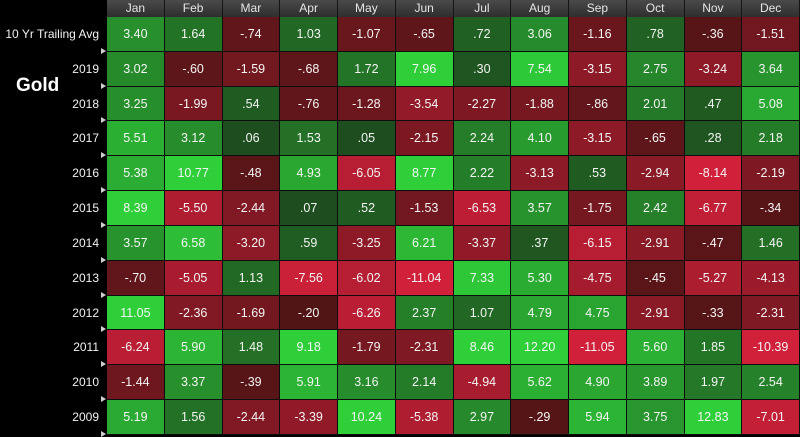 This screenshot has height=437, width=800. What do you see at coordinates (713, 104) in the screenshot?
I see `heatmap-cell: .47` at bounding box center [713, 104].